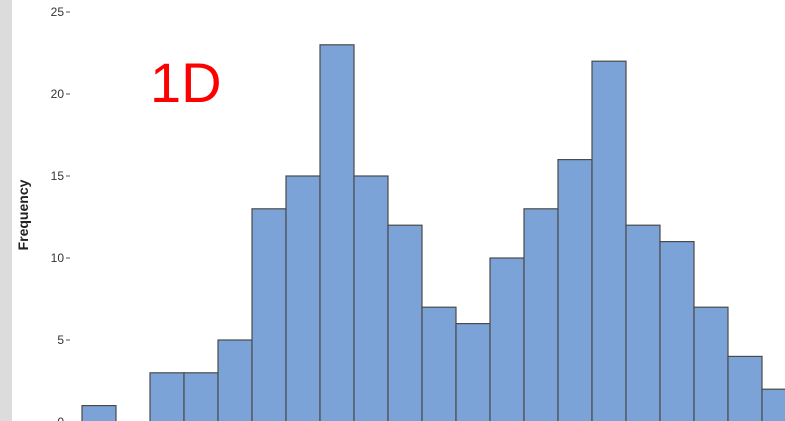  Describe the element at coordinates (58, 258) in the screenshot. I see `y-tick-label: 10` at that location.